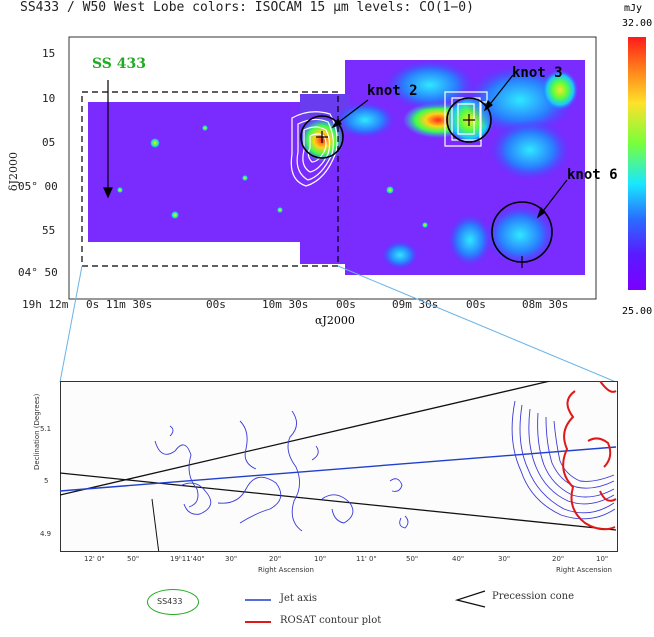 The width and height of the screenshot is (654, 637). What do you see at coordinates (216, 304) in the screenshot?
I see `x-tick-2: 00s` at bounding box center [216, 304].